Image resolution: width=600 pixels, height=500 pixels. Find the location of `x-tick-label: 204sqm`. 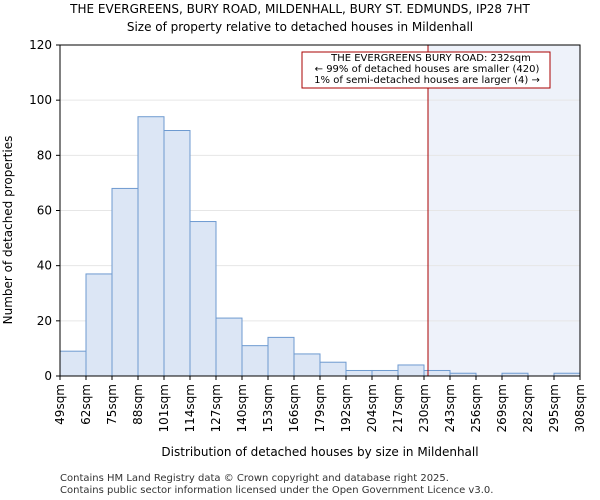

x-tick-label: 204sqm is located at coordinates (372, 408).